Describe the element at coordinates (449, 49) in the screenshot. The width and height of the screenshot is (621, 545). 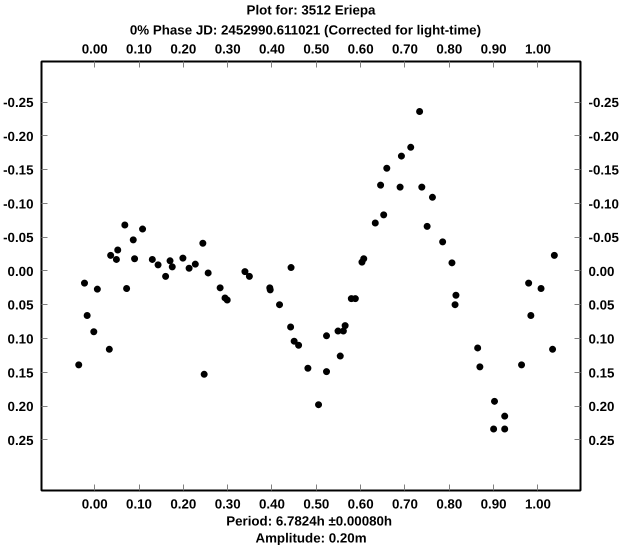
I see `x-tick-label: 0.80` at that location.